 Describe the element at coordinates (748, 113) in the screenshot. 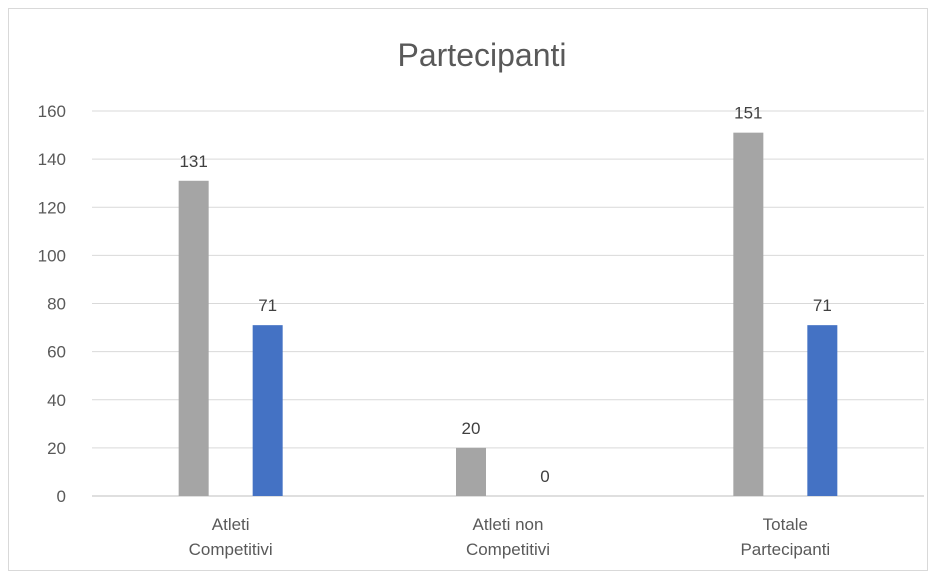

I see `data-label: 151` at that location.